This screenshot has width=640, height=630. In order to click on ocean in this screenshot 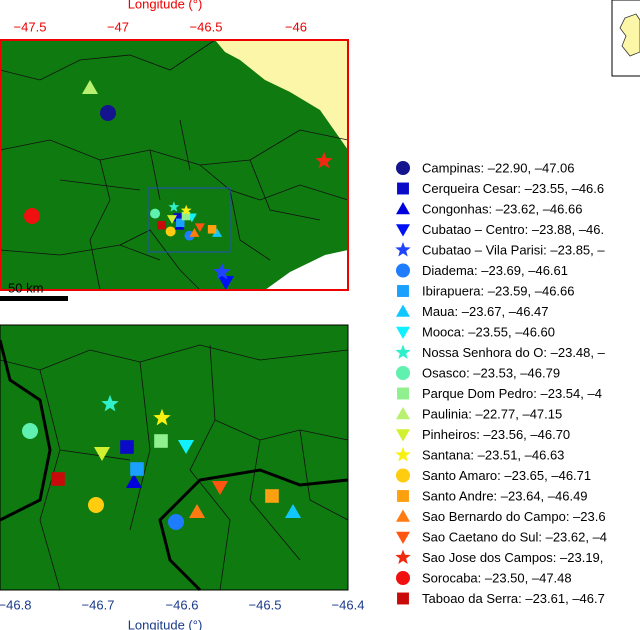, I will do `click(306, 270)`.